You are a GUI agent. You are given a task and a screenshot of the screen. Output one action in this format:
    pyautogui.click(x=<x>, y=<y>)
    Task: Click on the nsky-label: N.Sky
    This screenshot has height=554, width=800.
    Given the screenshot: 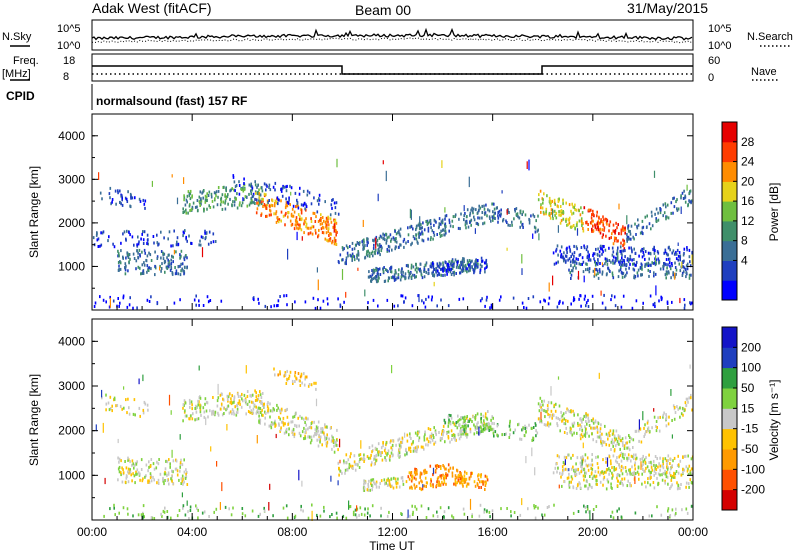 What is the action you would take?
    pyautogui.click(x=17, y=37)
    